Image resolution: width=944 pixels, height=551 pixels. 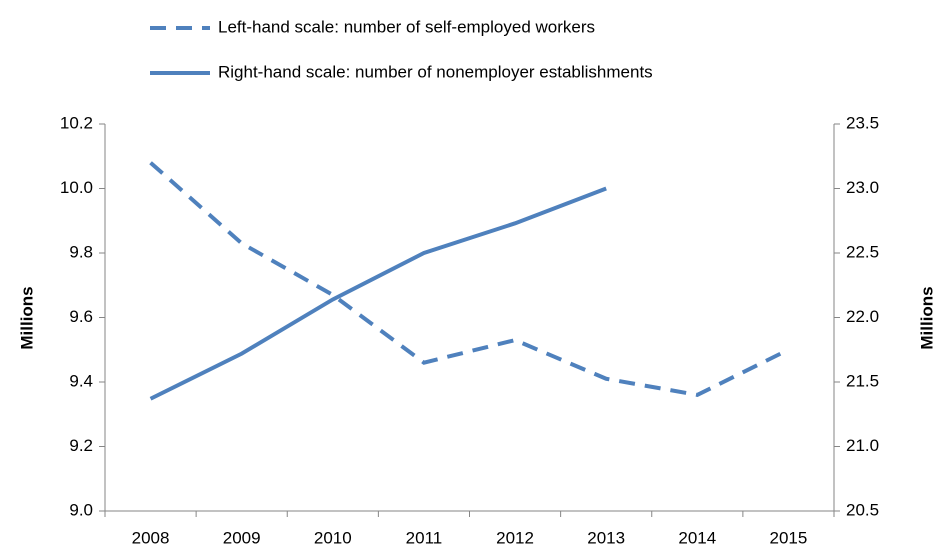 I want to click on y2ticks-label: 21.5, so click(x=862, y=380).